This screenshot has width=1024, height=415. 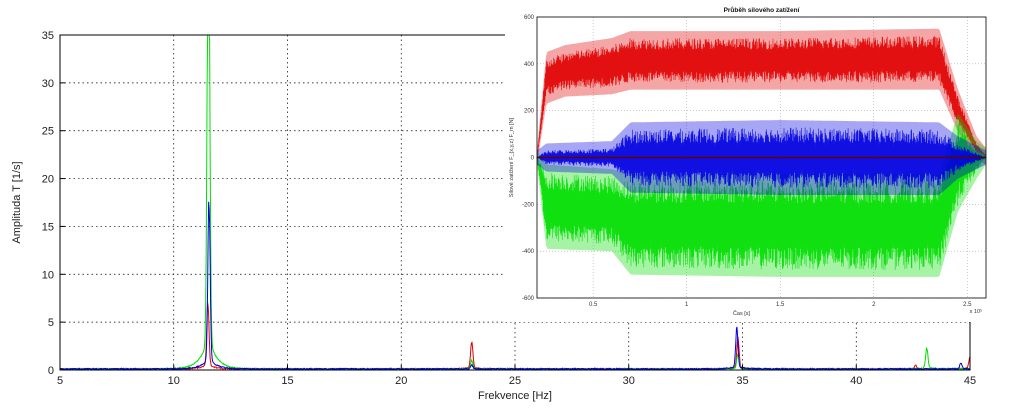 What do you see at coordinates (529, 18) in the screenshot?
I see `inset-y-tick-label: 600` at bounding box center [529, 18].